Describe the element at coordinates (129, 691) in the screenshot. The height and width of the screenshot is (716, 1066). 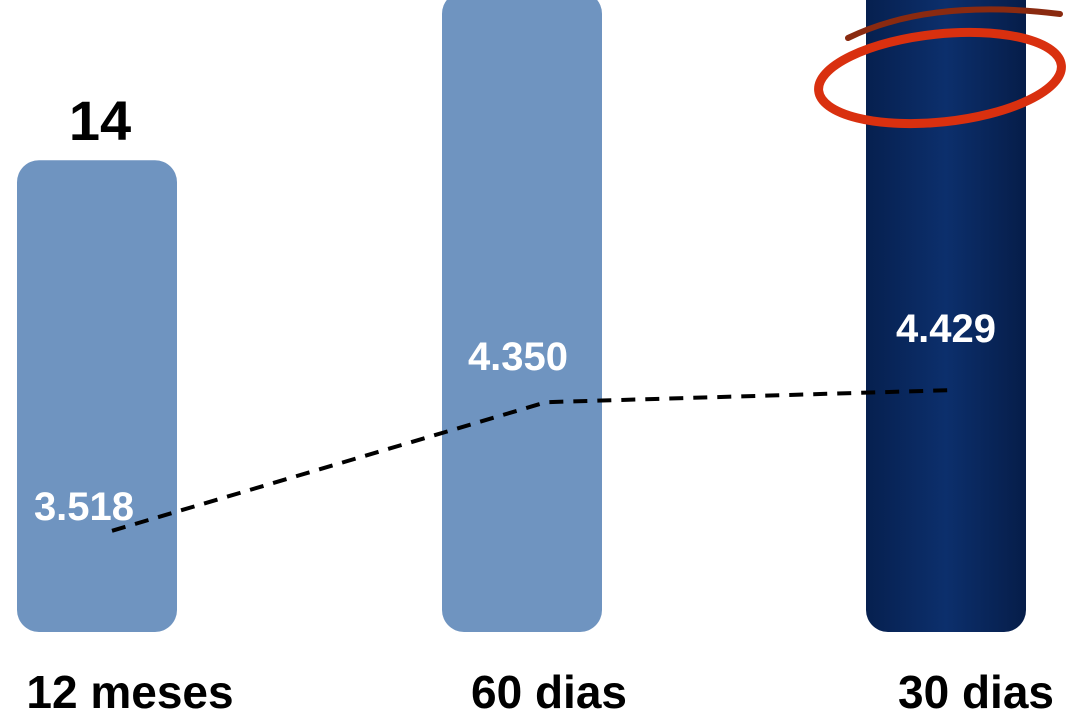
I see `category-label-0: 12 meses` at that location.